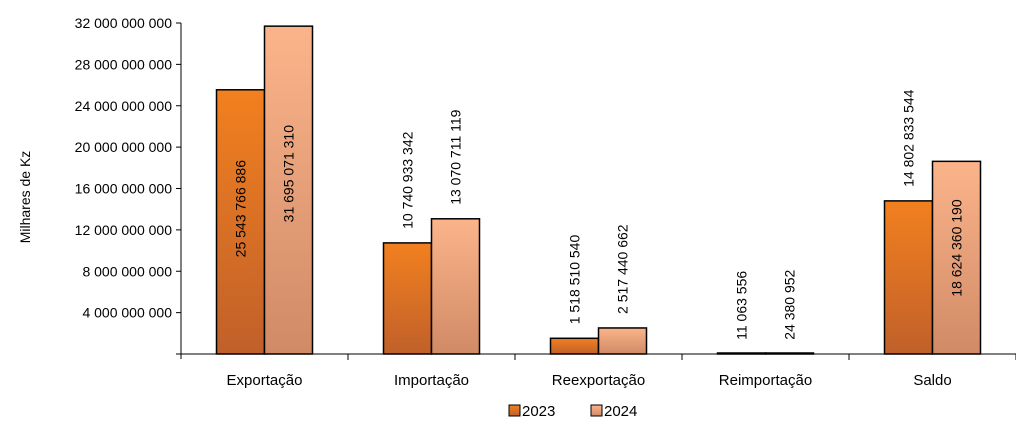  Describe the element at coordinates (790, 304) in the screenshot. I see `data-label: 24 380 952` at that location.